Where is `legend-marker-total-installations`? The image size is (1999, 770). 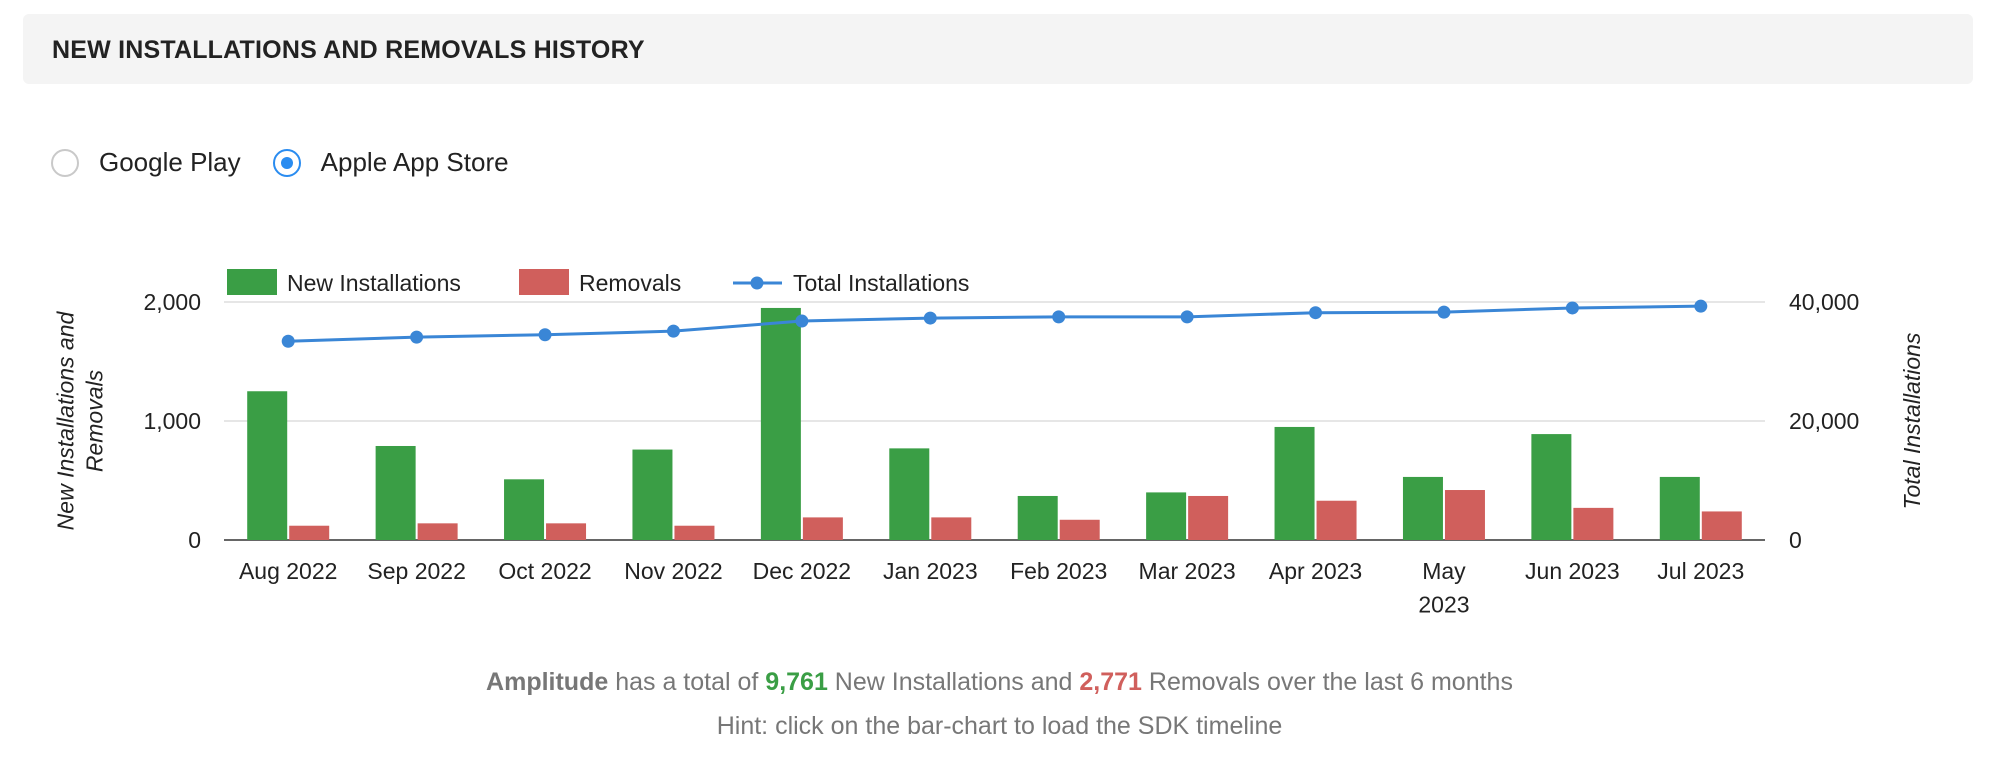
legend-marker-total-installations is located at coordinates (757, 283).